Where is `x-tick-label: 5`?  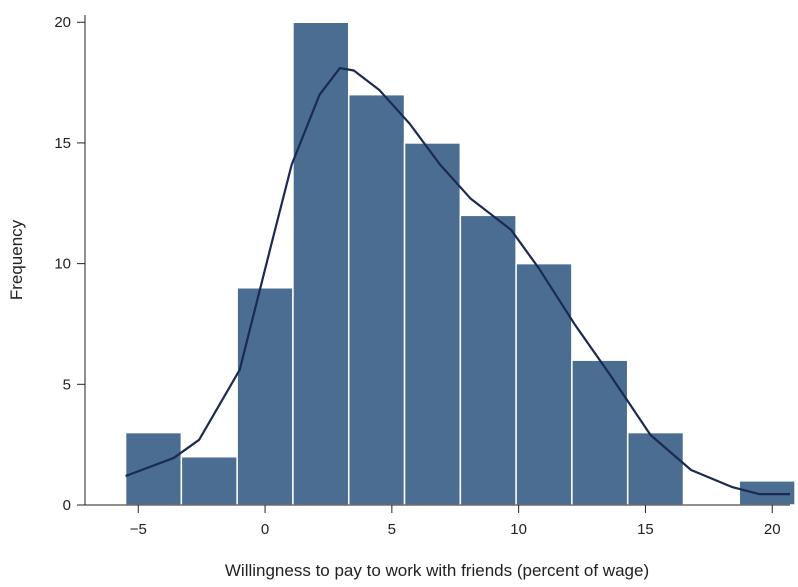
x-tick-label: 5 is located at coordinates (392, 529).